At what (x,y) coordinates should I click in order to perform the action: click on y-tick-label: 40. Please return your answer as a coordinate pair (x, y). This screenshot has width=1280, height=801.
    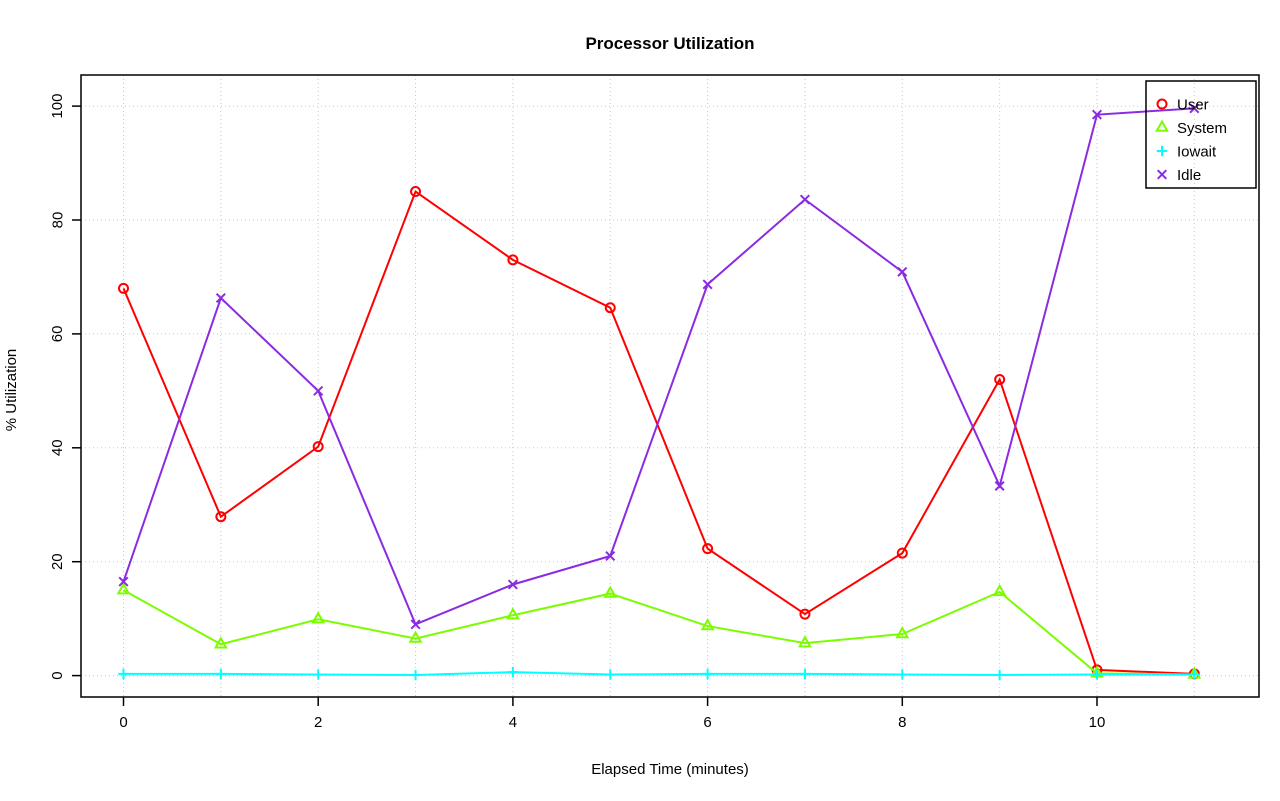
    Looking at the image, I should click on (57, 447).